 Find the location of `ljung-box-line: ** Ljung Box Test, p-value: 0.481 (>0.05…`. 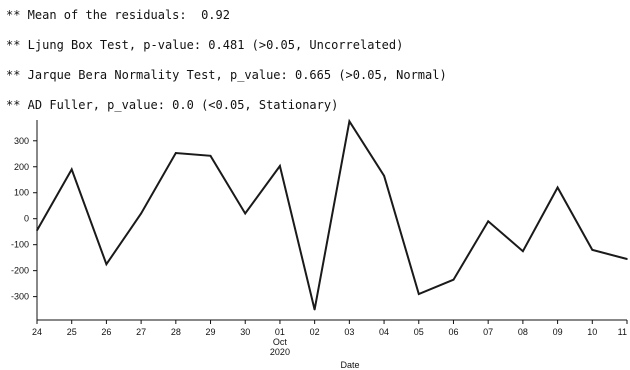

ljung-box-line: ** Ljung Box Test, p-value: 0.481 (>0.05… is located at coordinates (205, 45).